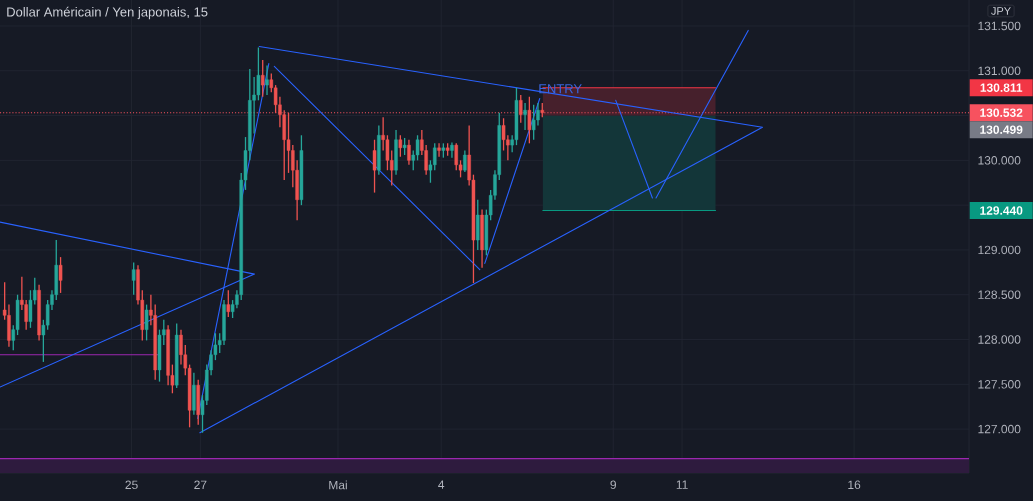 The height and width of the screenshot is (501, 1033). What do you see at coordinates (999, 26) in the screenshot?
I see `y-tick-label: 131.500` at bounding box center [999, 26].